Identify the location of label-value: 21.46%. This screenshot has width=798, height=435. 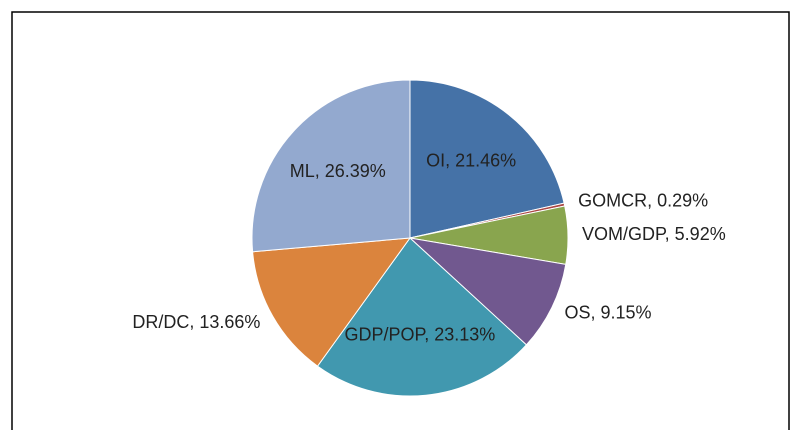
(485, 160).